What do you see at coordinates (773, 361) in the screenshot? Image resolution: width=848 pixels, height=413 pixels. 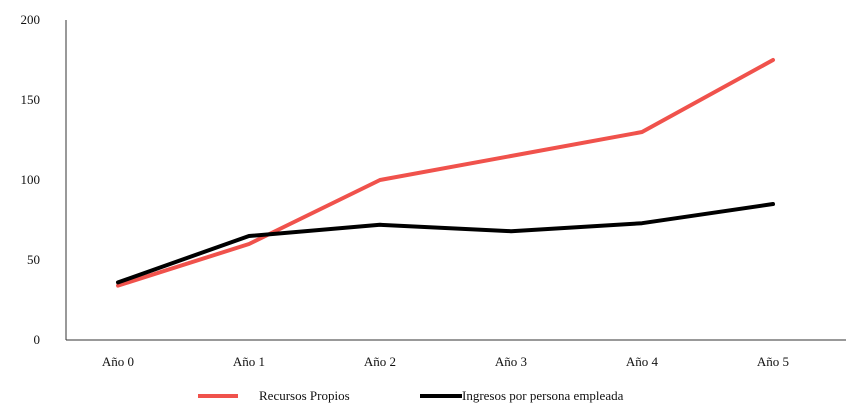 I see `x-tick-label: Año 5` at bounding box center [773, 361].